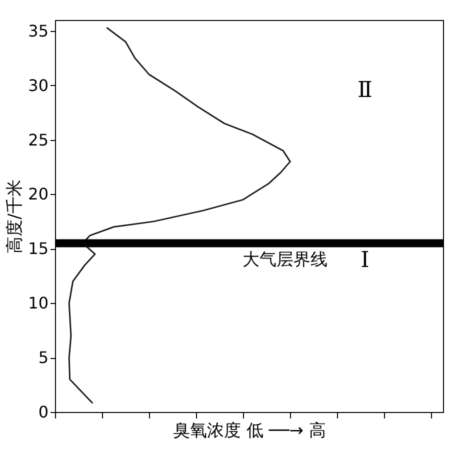 Image resolution: width=471 pixels, height=455 pixels. Describe the element at coordinates (38, 248) in the screenshot. I see `y-tick-label: 15` at that location.